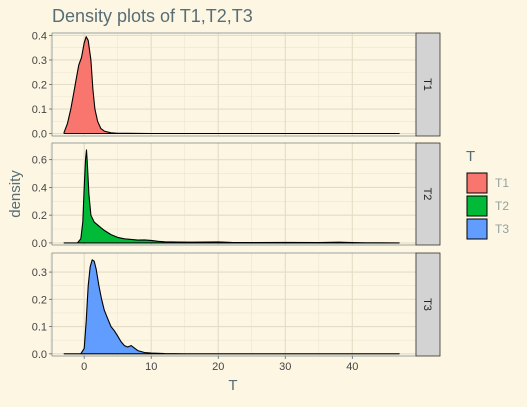  I want to click on legend-key-T3, so click(477, 229).